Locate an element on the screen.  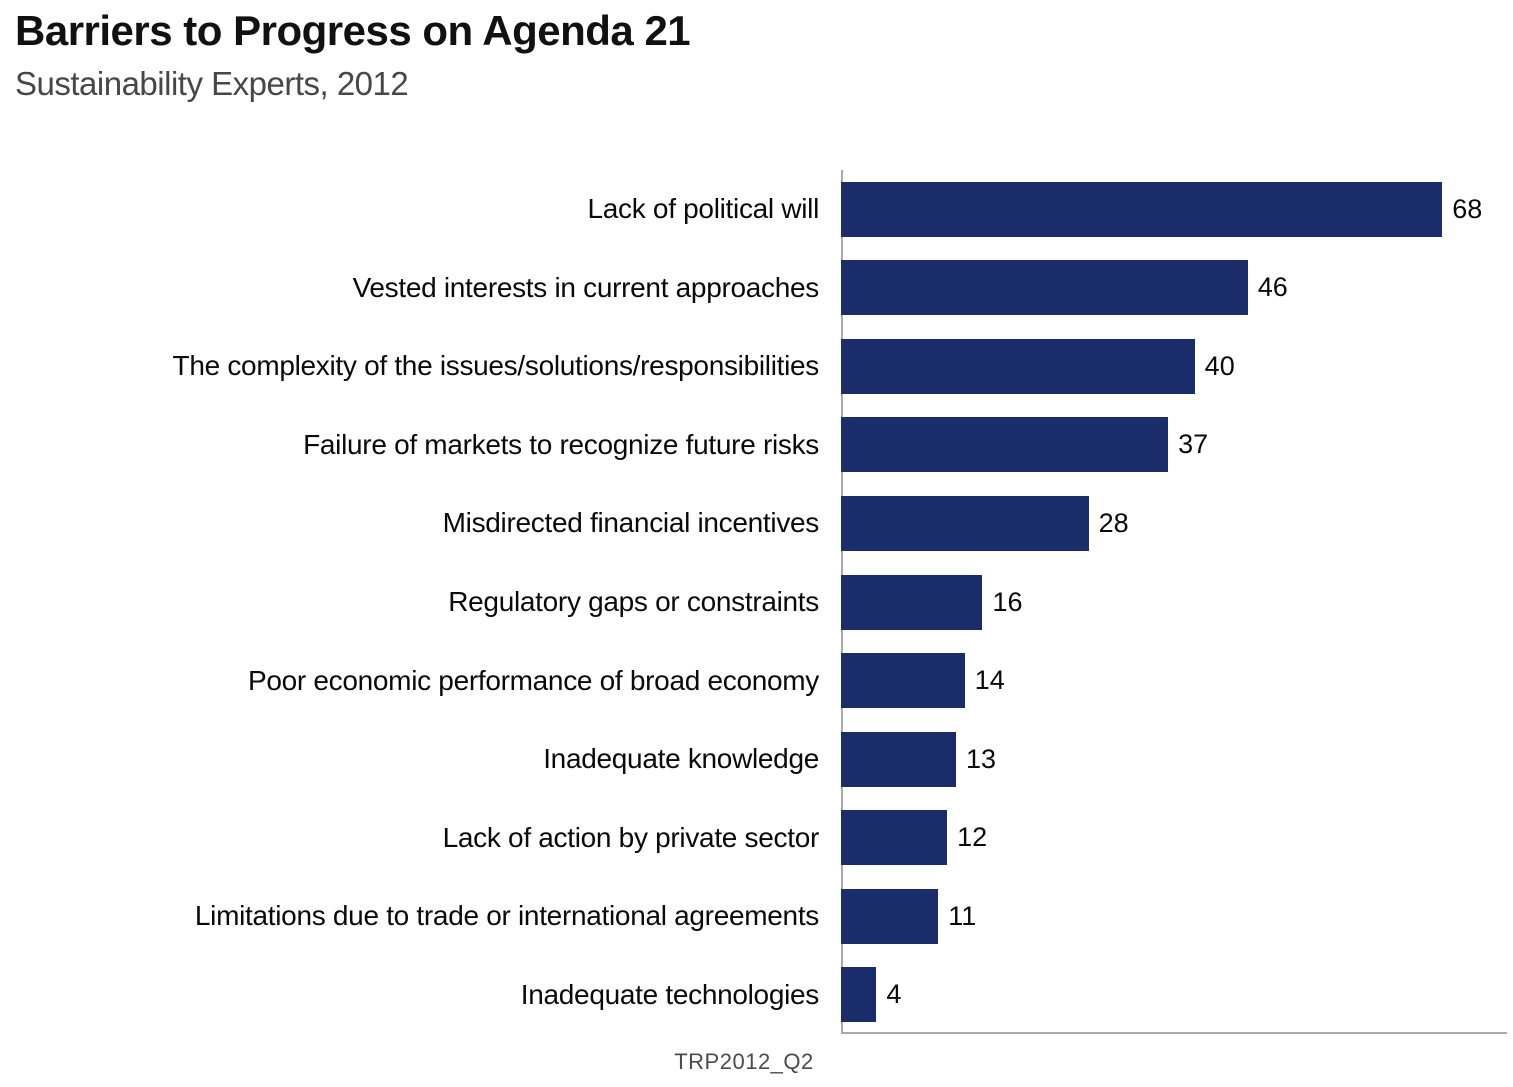
bar-track: 28 is located at coordinates (1177, 523).